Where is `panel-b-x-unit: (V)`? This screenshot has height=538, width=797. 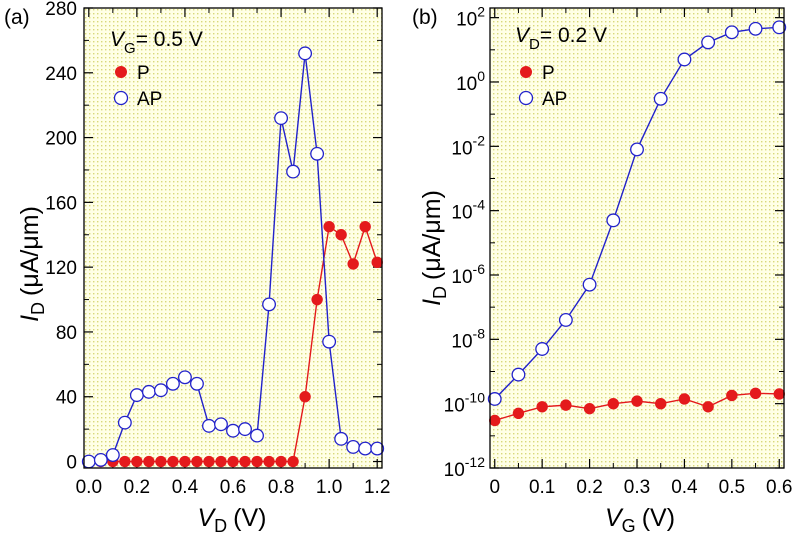 panel-b-x-unit: (V) is located at coordinates (658, 518).